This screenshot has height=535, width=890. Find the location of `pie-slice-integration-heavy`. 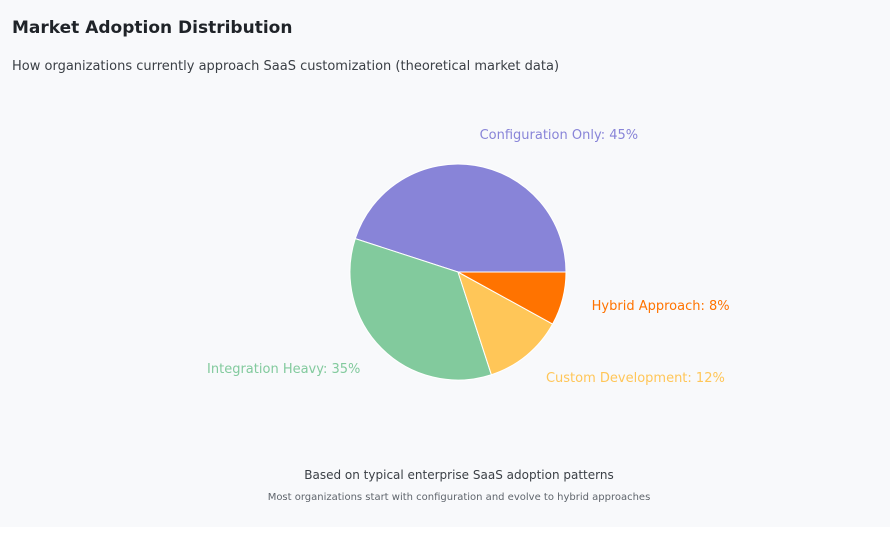

pie-slice-integration-heavy is located at coordinates (421, 309).